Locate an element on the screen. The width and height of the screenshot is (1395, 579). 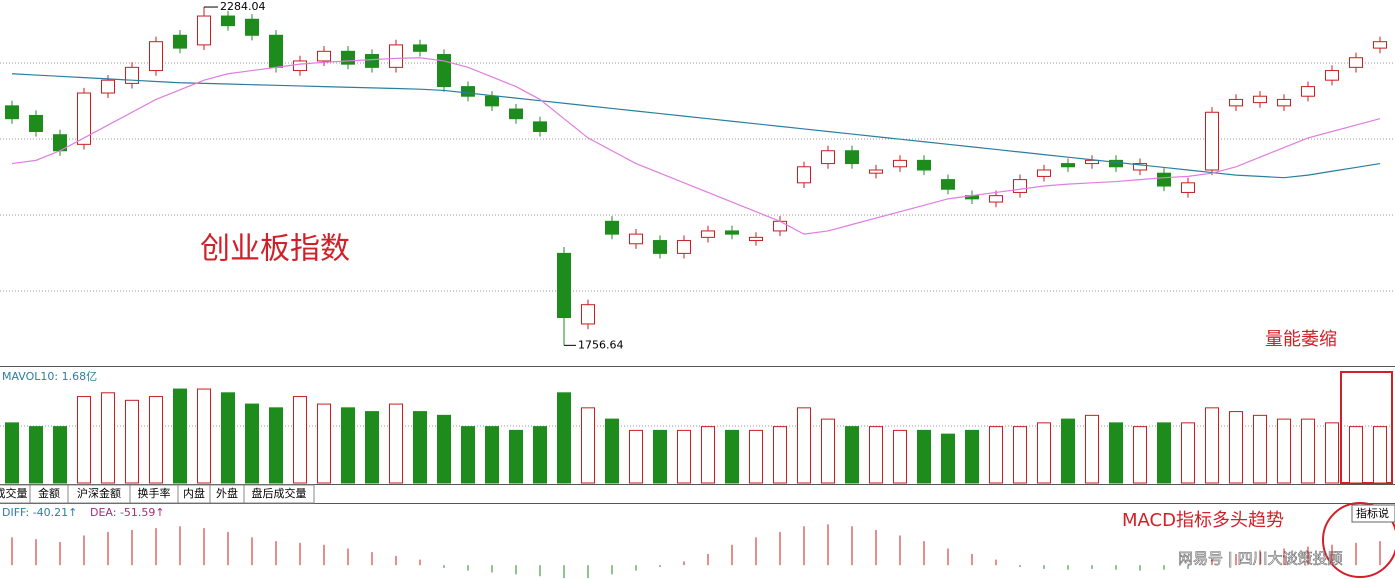
button is located at coordinates (1373, 513).